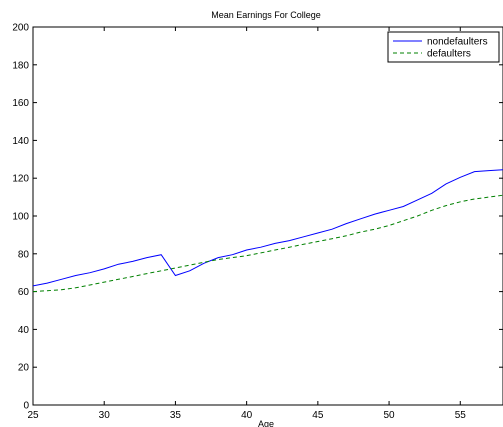 Image resolution: width=503 pixels, height=427 pixels. I want to click on y-tick-label: 160, so click(20, 103).